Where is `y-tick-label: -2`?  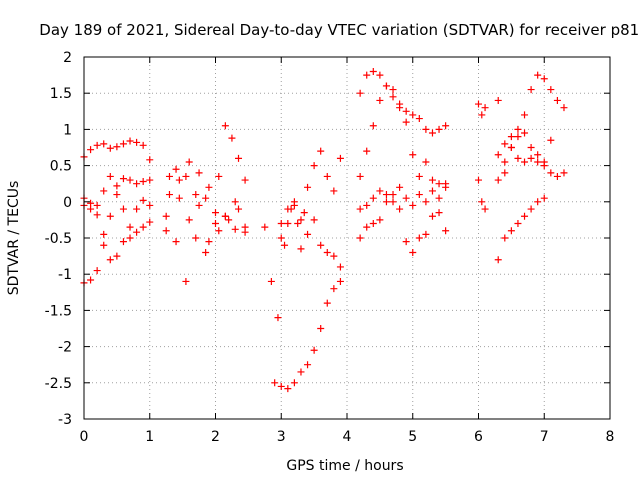 y-tick-label: -2 is located at coordinates (65, 348).